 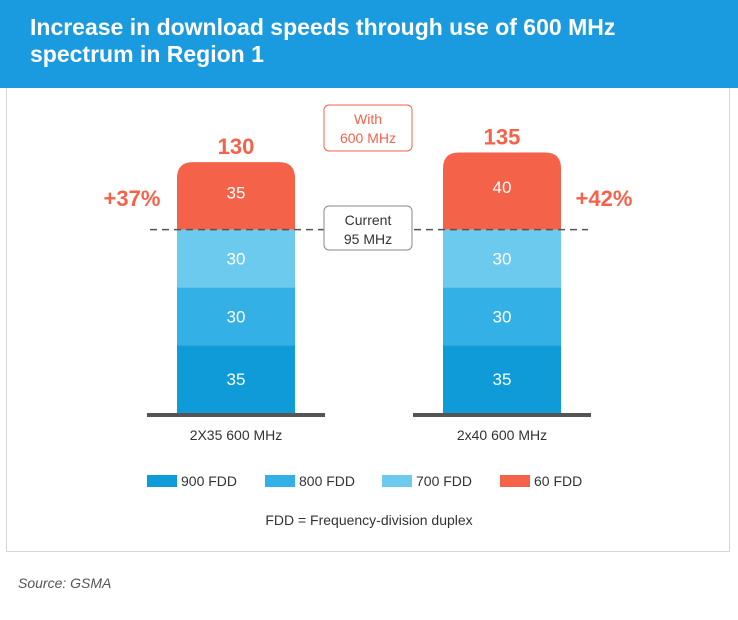 I want to click on total-label: 135, so click(x=502, y=136).